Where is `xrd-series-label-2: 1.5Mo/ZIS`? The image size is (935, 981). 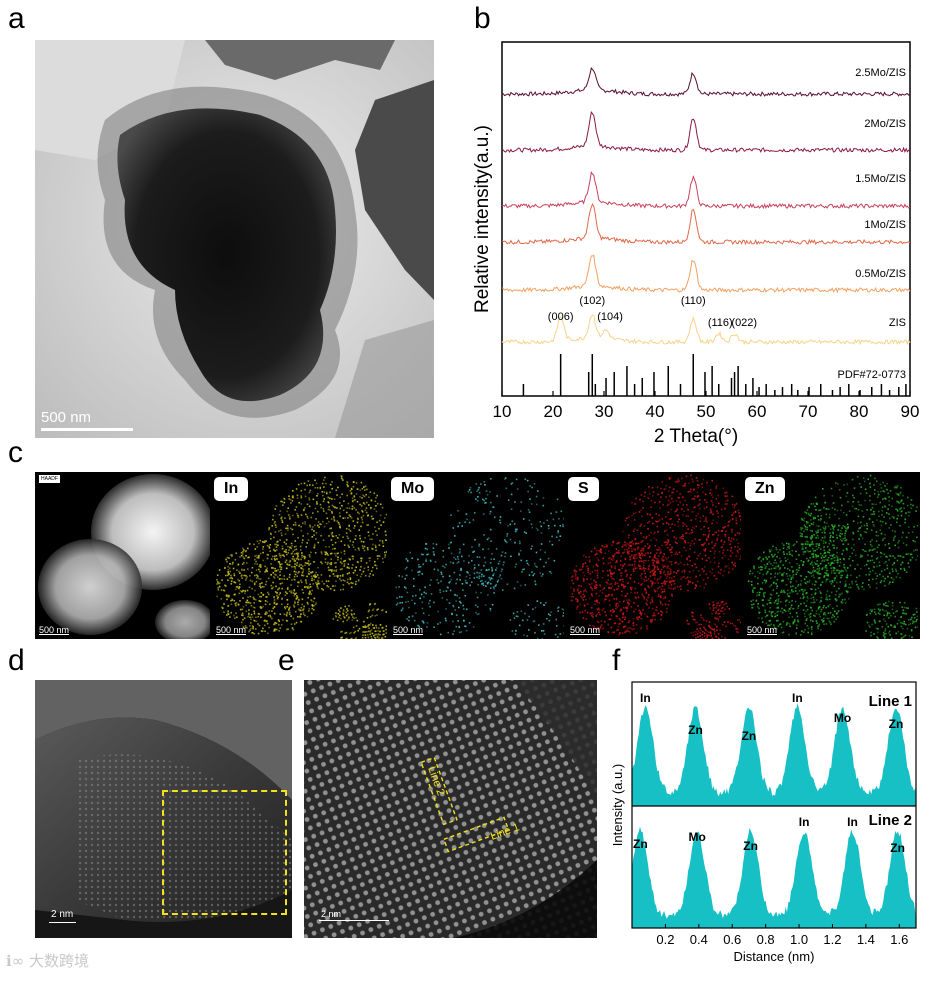 xrd-series-label-2: 1.5Mo/ZIS is located at coordinates (880, 179).